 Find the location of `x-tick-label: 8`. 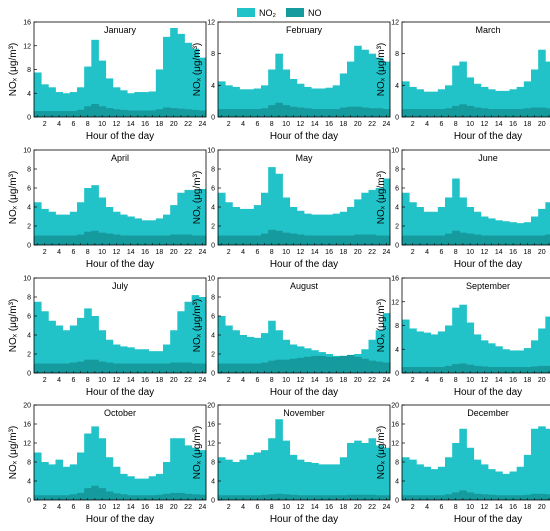

x-tick-label: 8 is located at coordinates (272, 252).